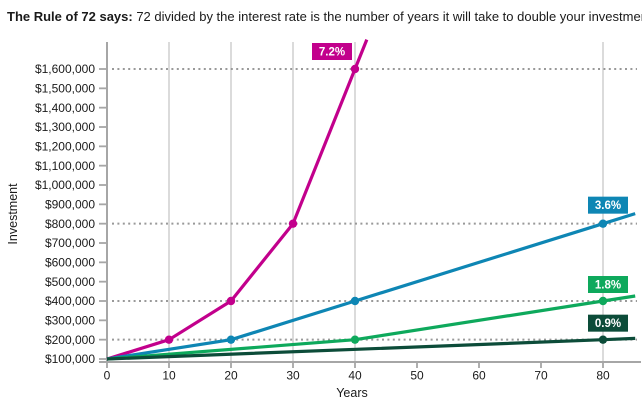 This screenshot has width=642, height=419. Describe the element at coordinates (352, 393) in the screenshot. I see `x-axis-label: Years` at that location.